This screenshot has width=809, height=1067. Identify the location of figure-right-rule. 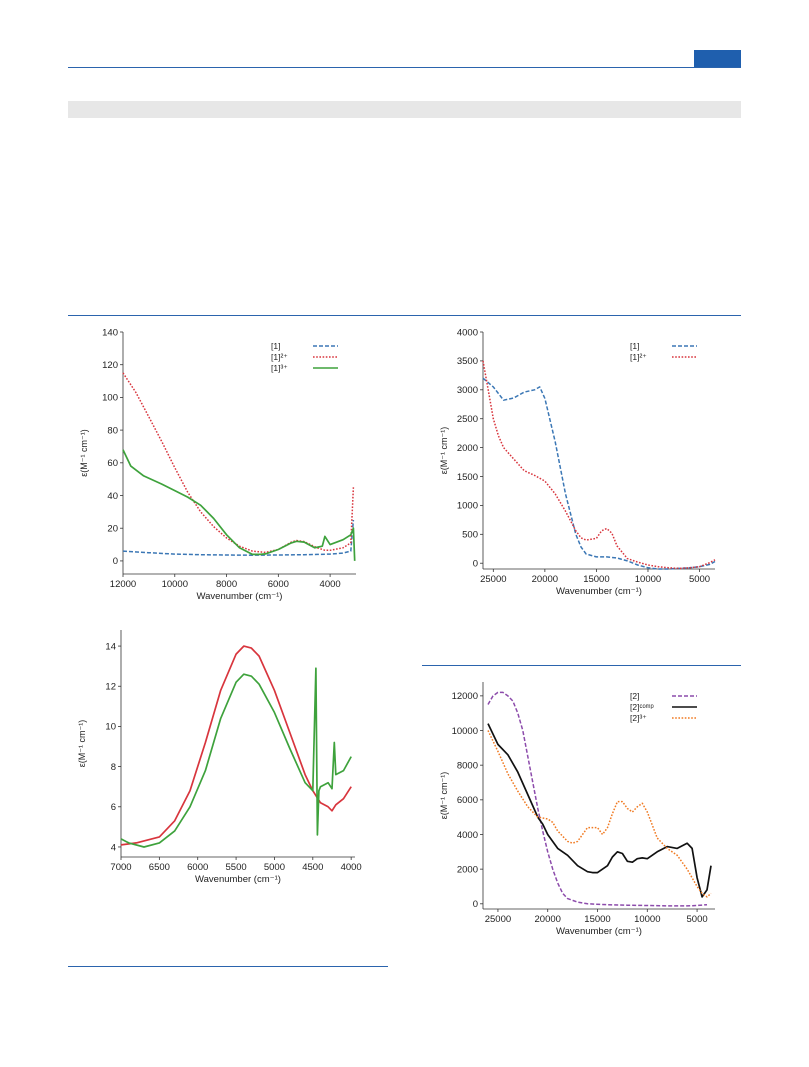
(581, 665).